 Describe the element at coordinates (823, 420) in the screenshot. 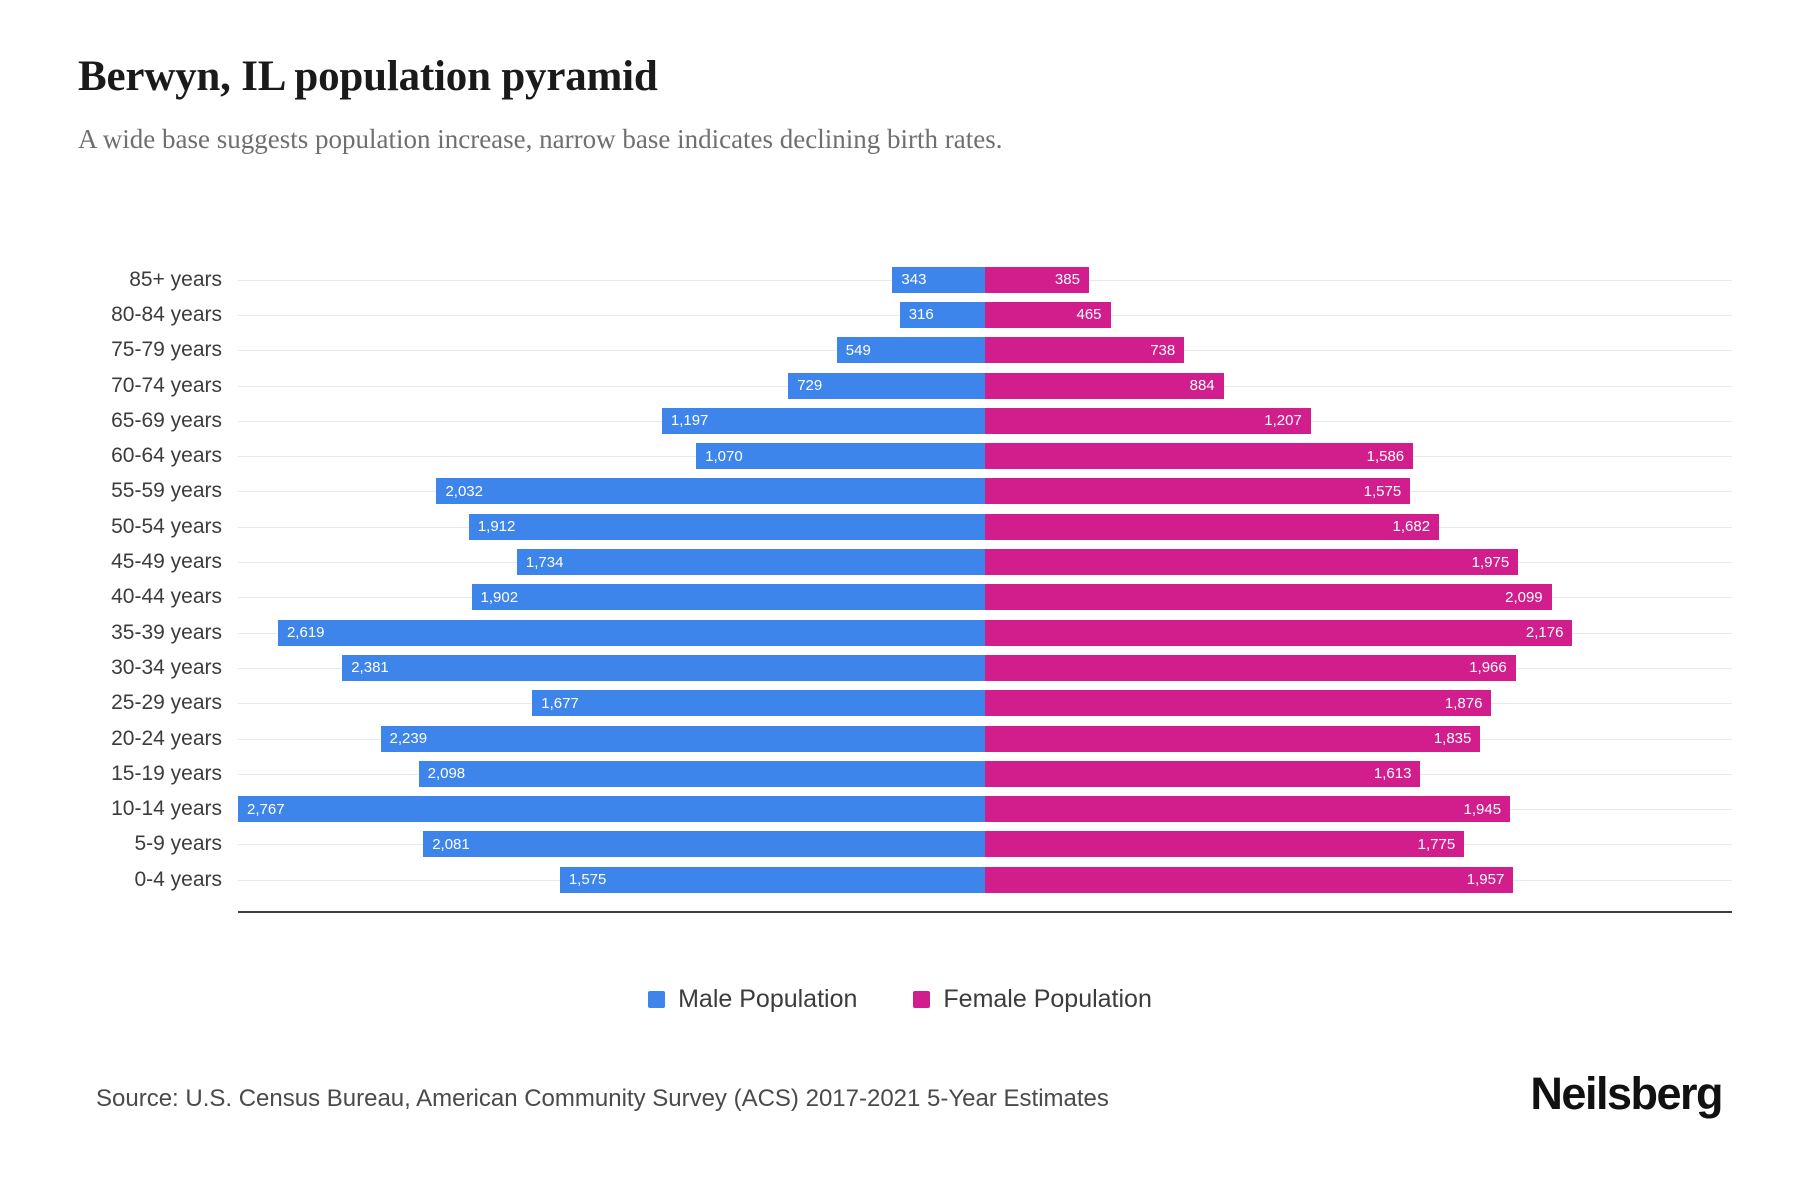

I see `male-bar: 1,197` at that location.